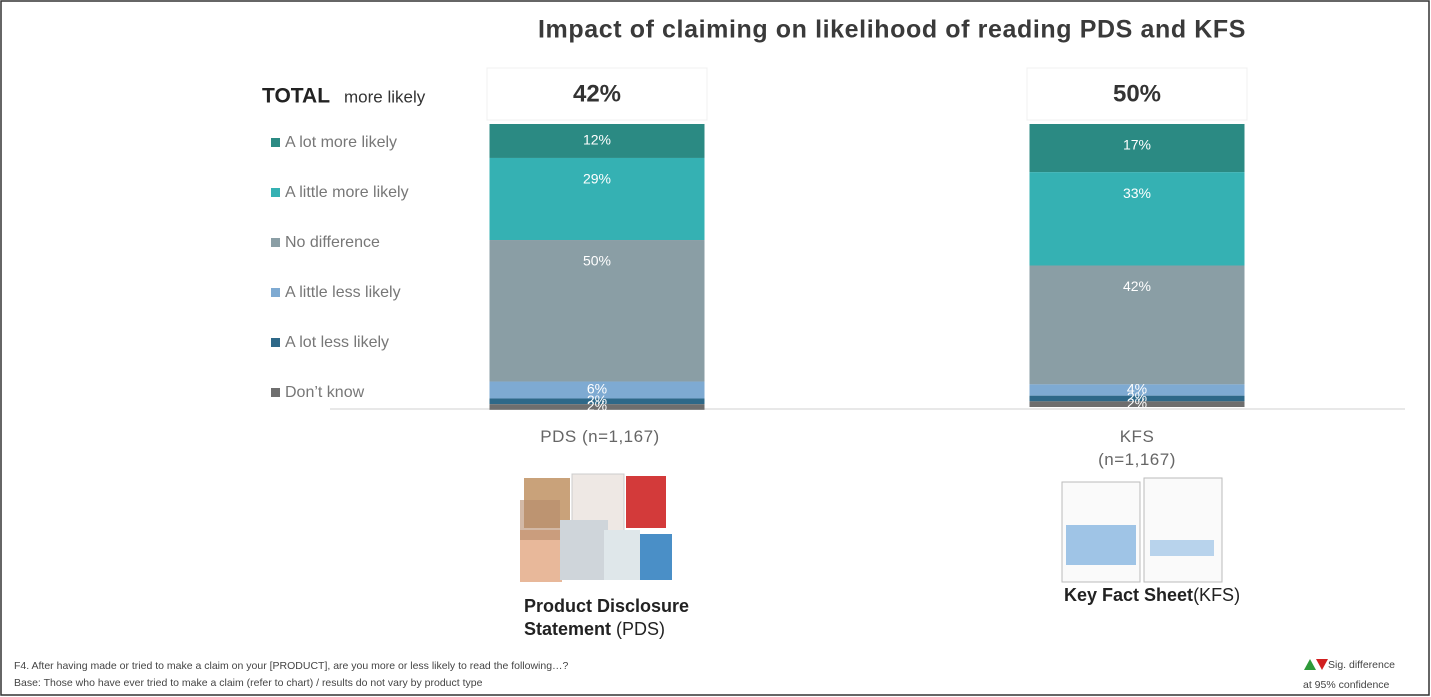 This screenshot has width=1431, height=697. What do you see at coordinates (641, 629) in the screenshot?
I see `caption-text: (PDS)` at bounding box center [641, 629].